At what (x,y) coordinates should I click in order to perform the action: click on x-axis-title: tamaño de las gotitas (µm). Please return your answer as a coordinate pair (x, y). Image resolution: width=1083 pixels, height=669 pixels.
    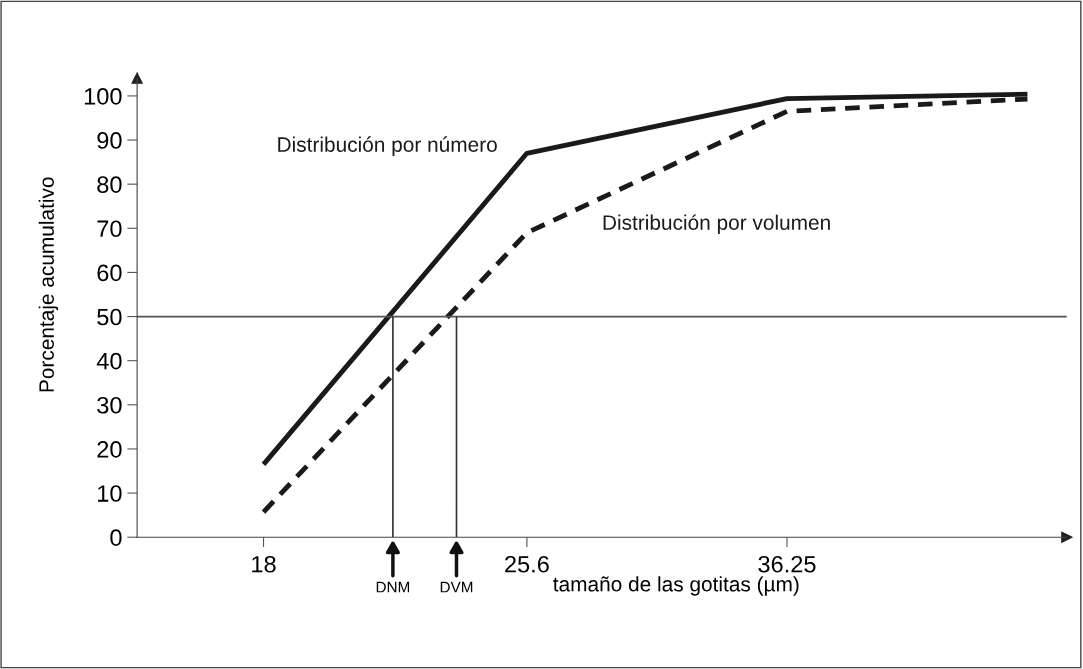
    Looking at the image, I should click on (676, 586).